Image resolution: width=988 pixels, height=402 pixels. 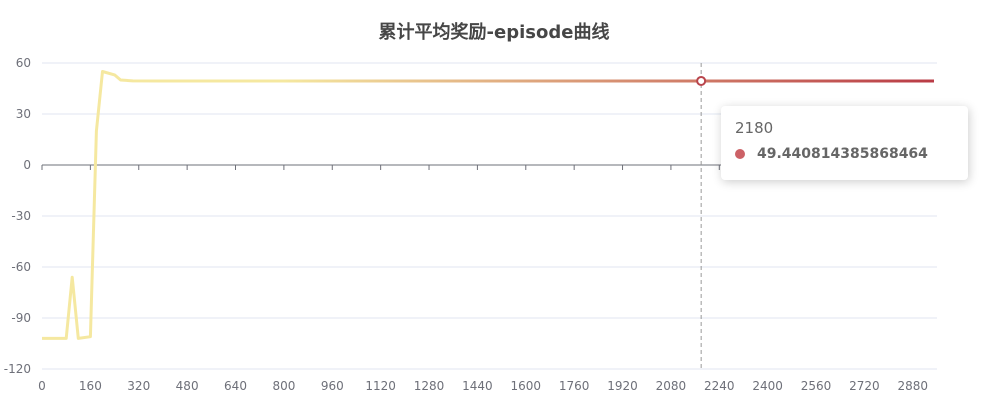 I want to click on x-tick-label: 1280, so click(x=429, y=386).